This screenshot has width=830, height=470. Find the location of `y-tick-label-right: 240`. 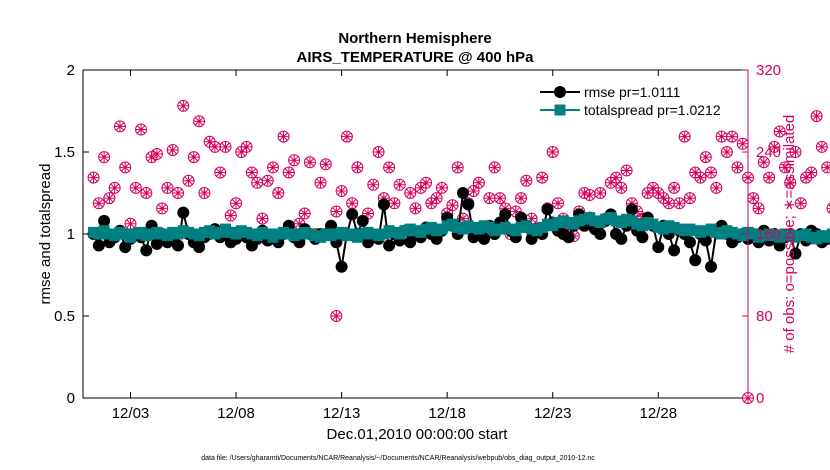

y-tick-label-right: 240 is located at coordinates (768, 152).